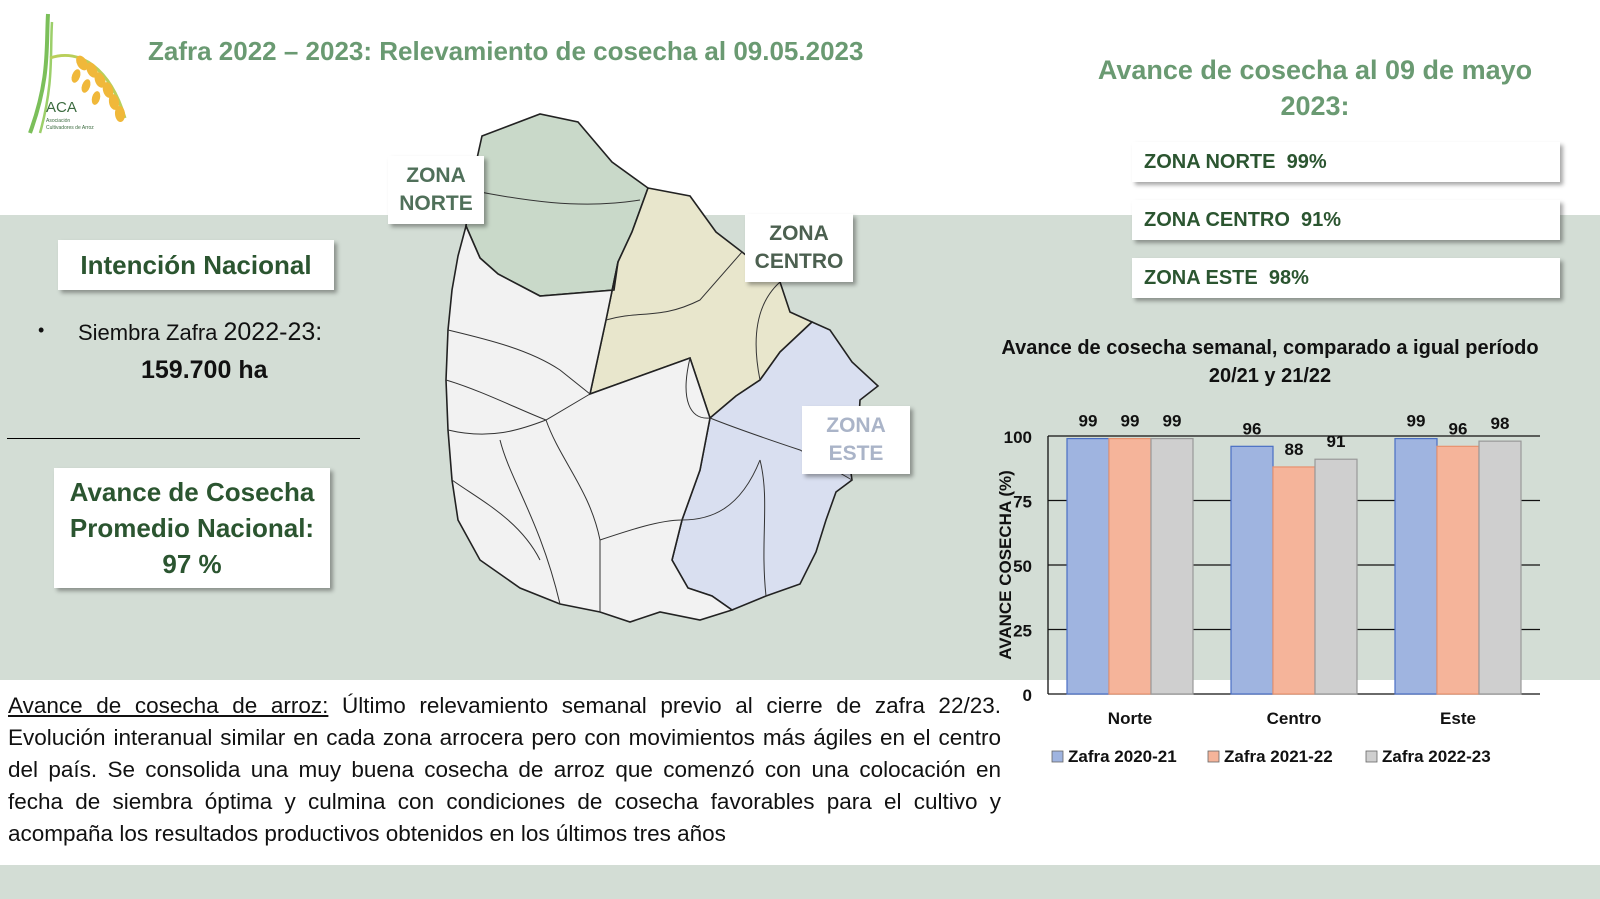  I want to click on y-tick-label: 100, so click(1018, 437).